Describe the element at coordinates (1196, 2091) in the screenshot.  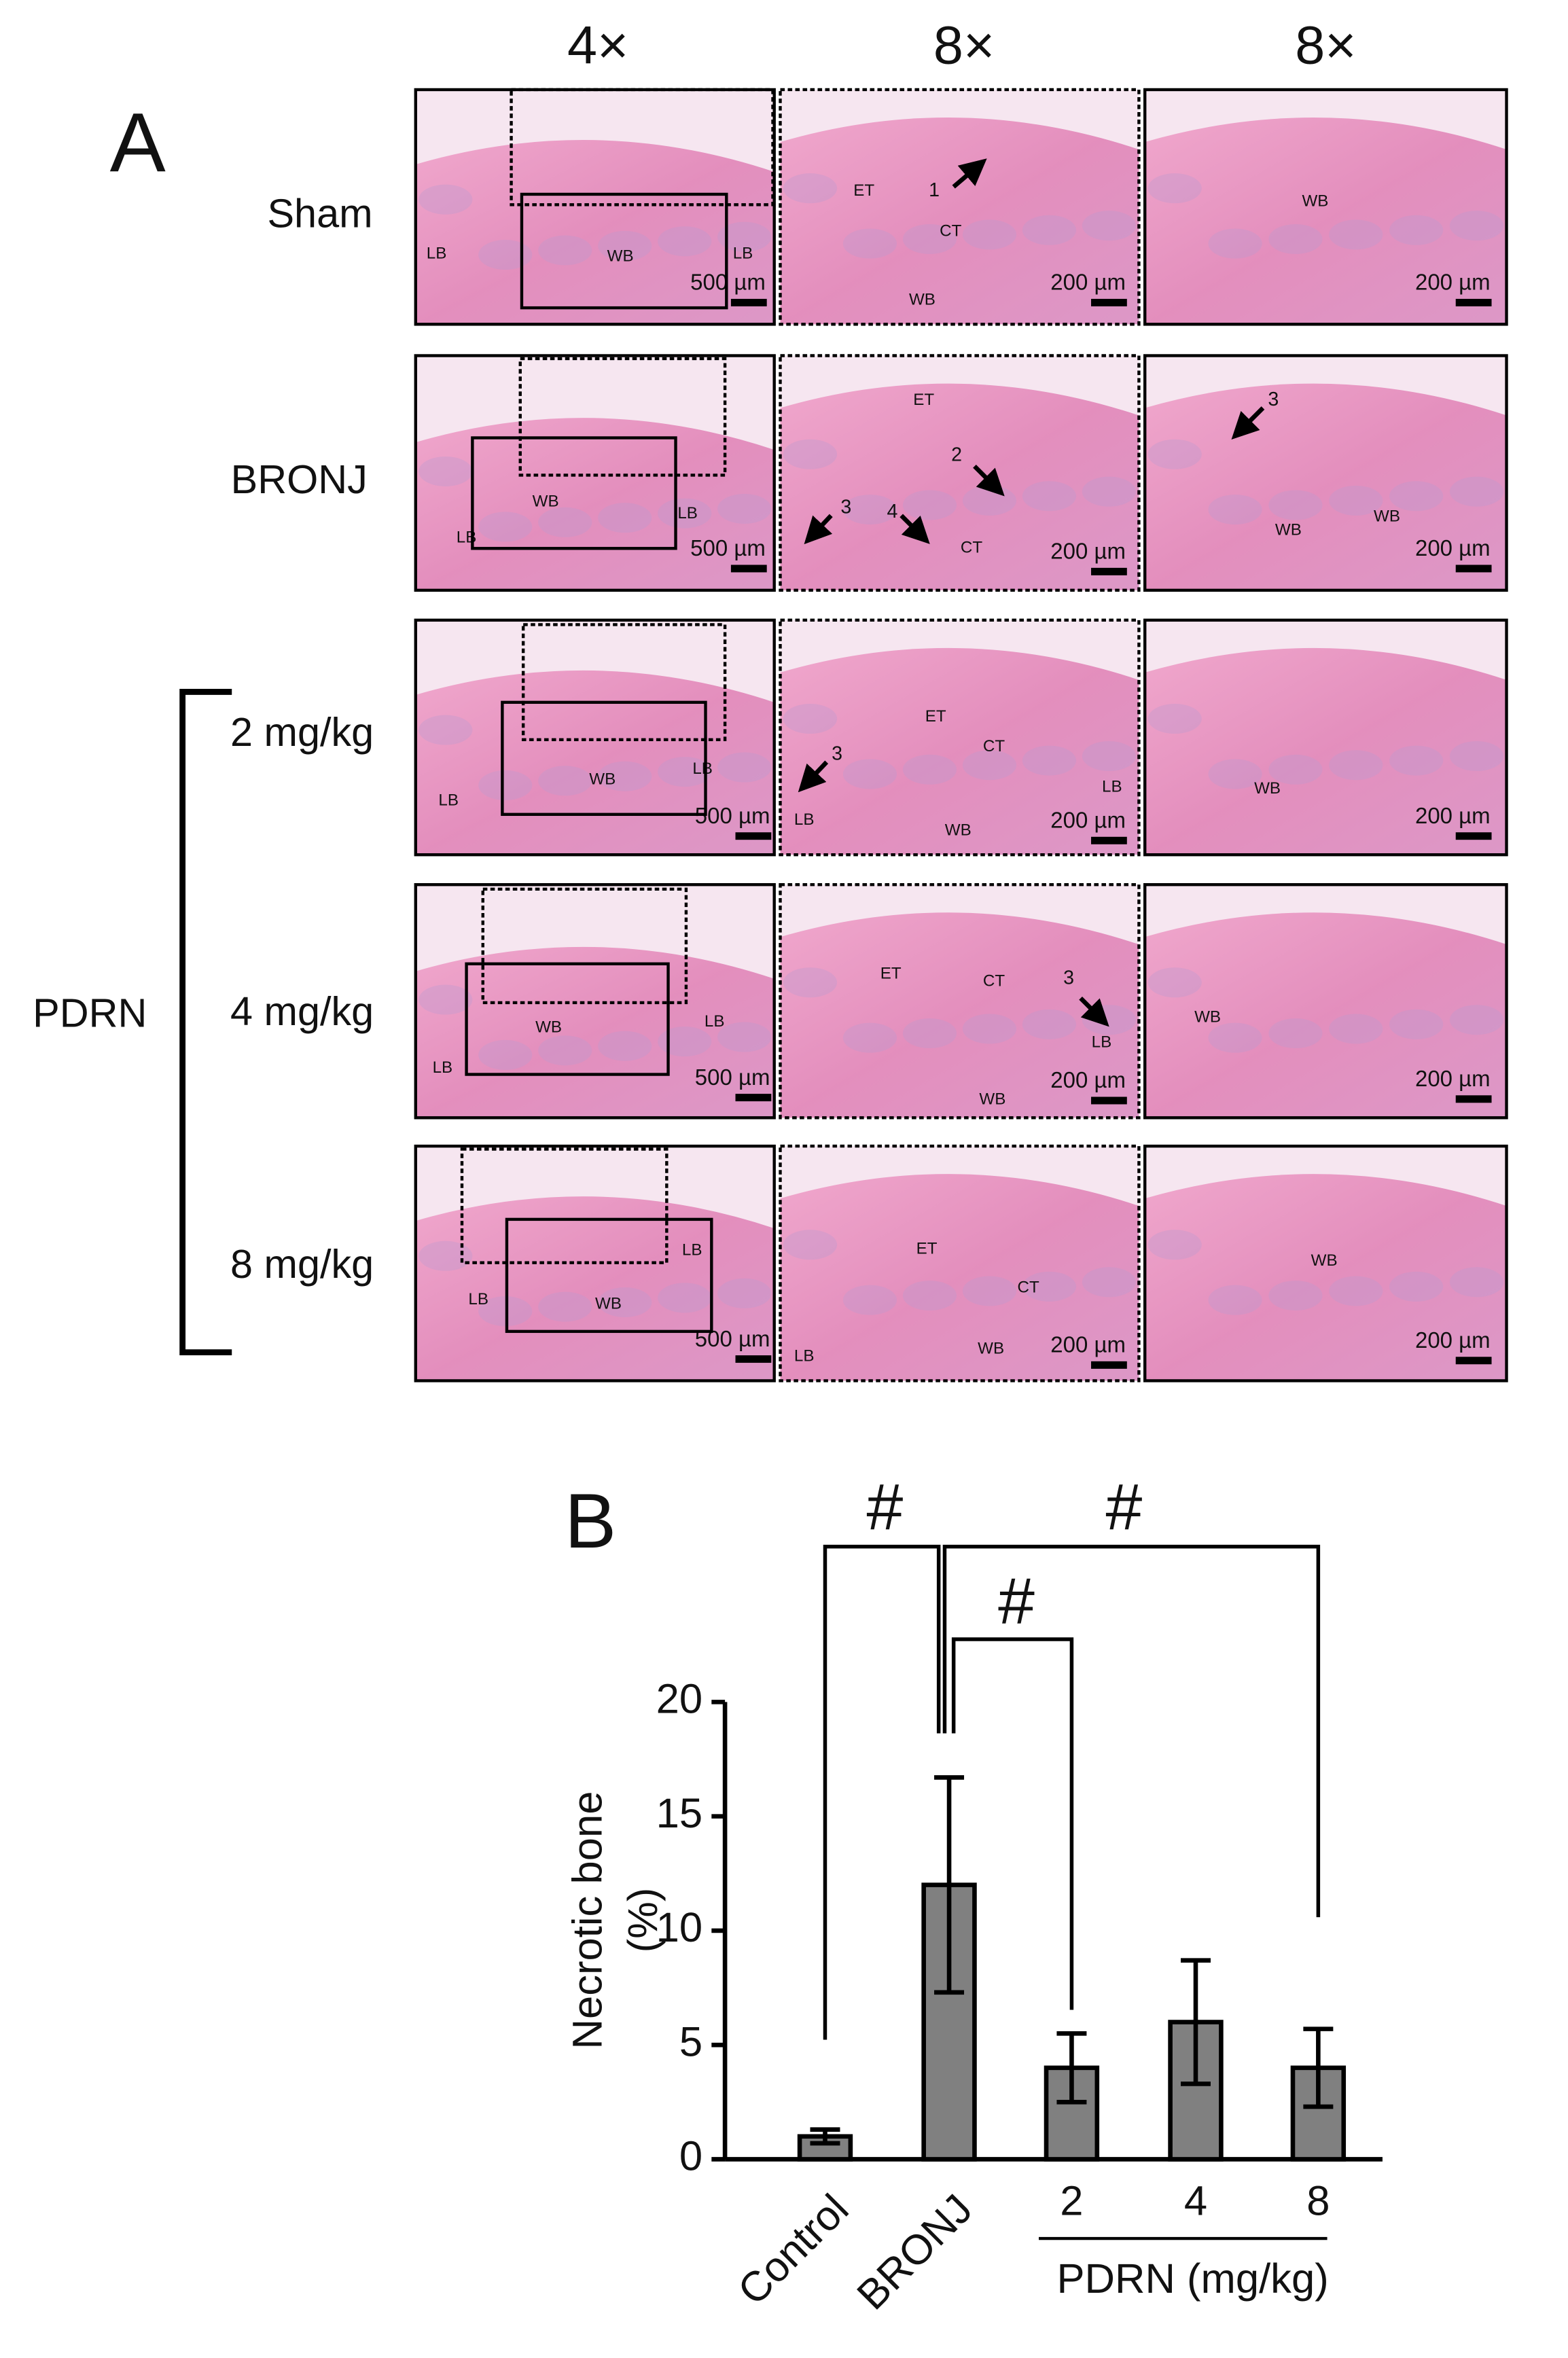
I see `bar` at that location.